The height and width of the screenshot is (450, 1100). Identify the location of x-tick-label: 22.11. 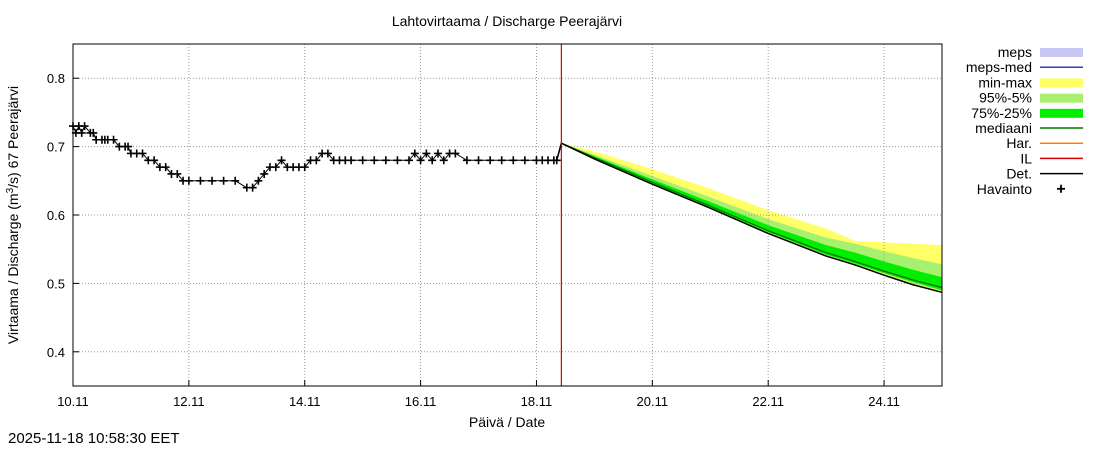
(768, 401).